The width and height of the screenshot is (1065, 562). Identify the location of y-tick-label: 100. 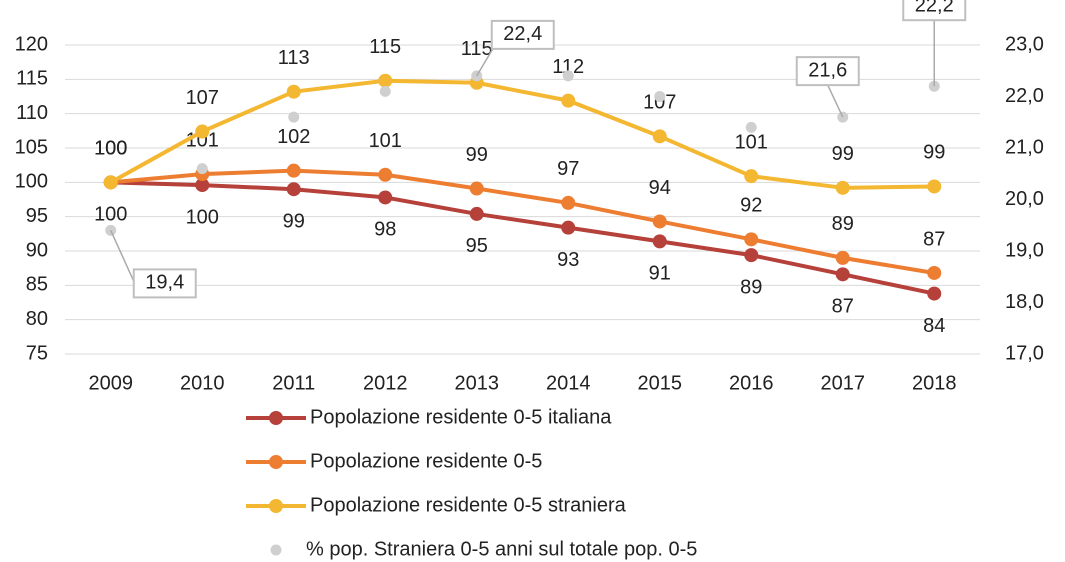
(31, 182).